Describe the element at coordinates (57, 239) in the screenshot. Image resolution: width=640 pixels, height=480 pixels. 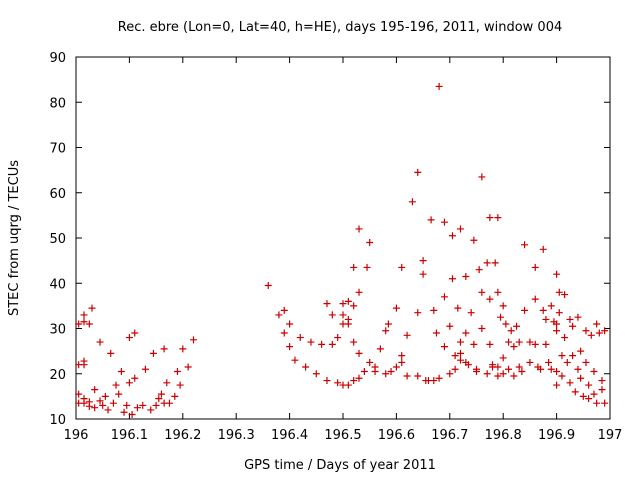
I see `y-tick-label: 50` at that location.